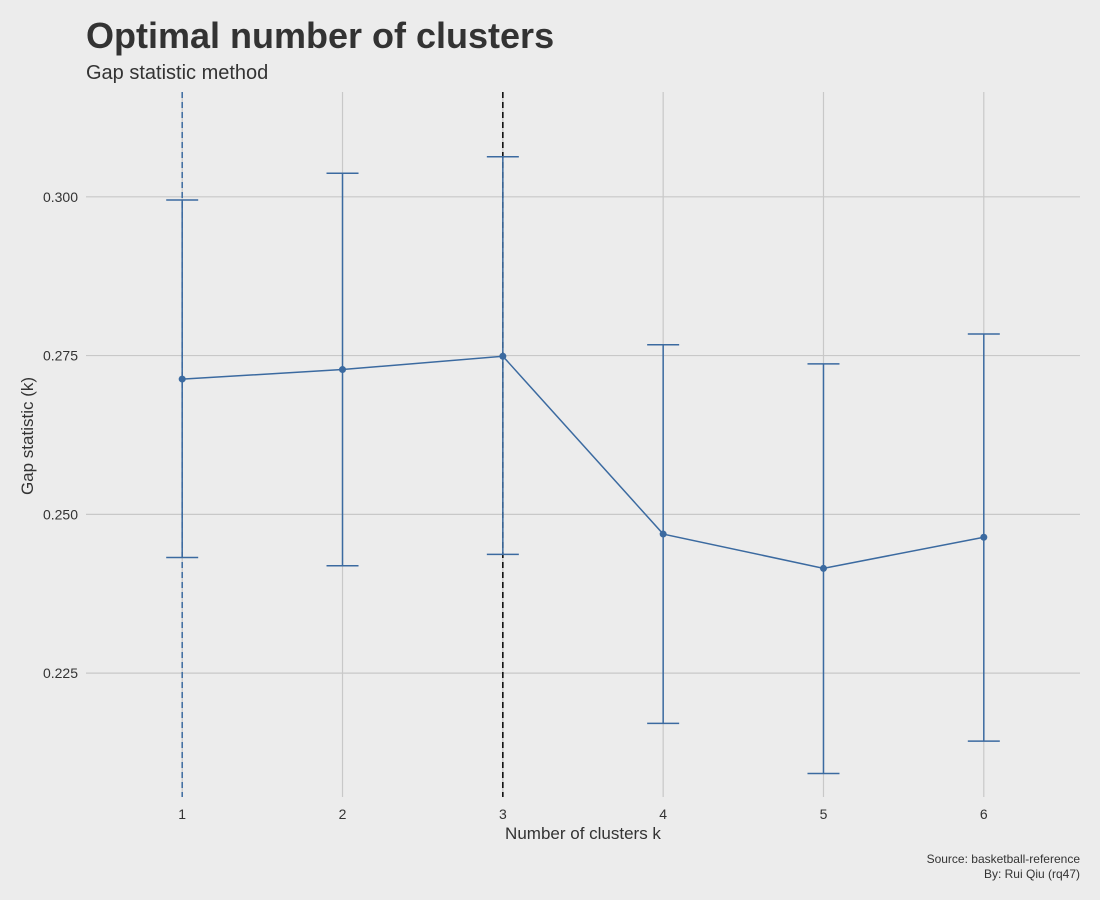 This screenshot has width=1100, height=900. I want to click on x-tick-label: 4, so click(663, 814).